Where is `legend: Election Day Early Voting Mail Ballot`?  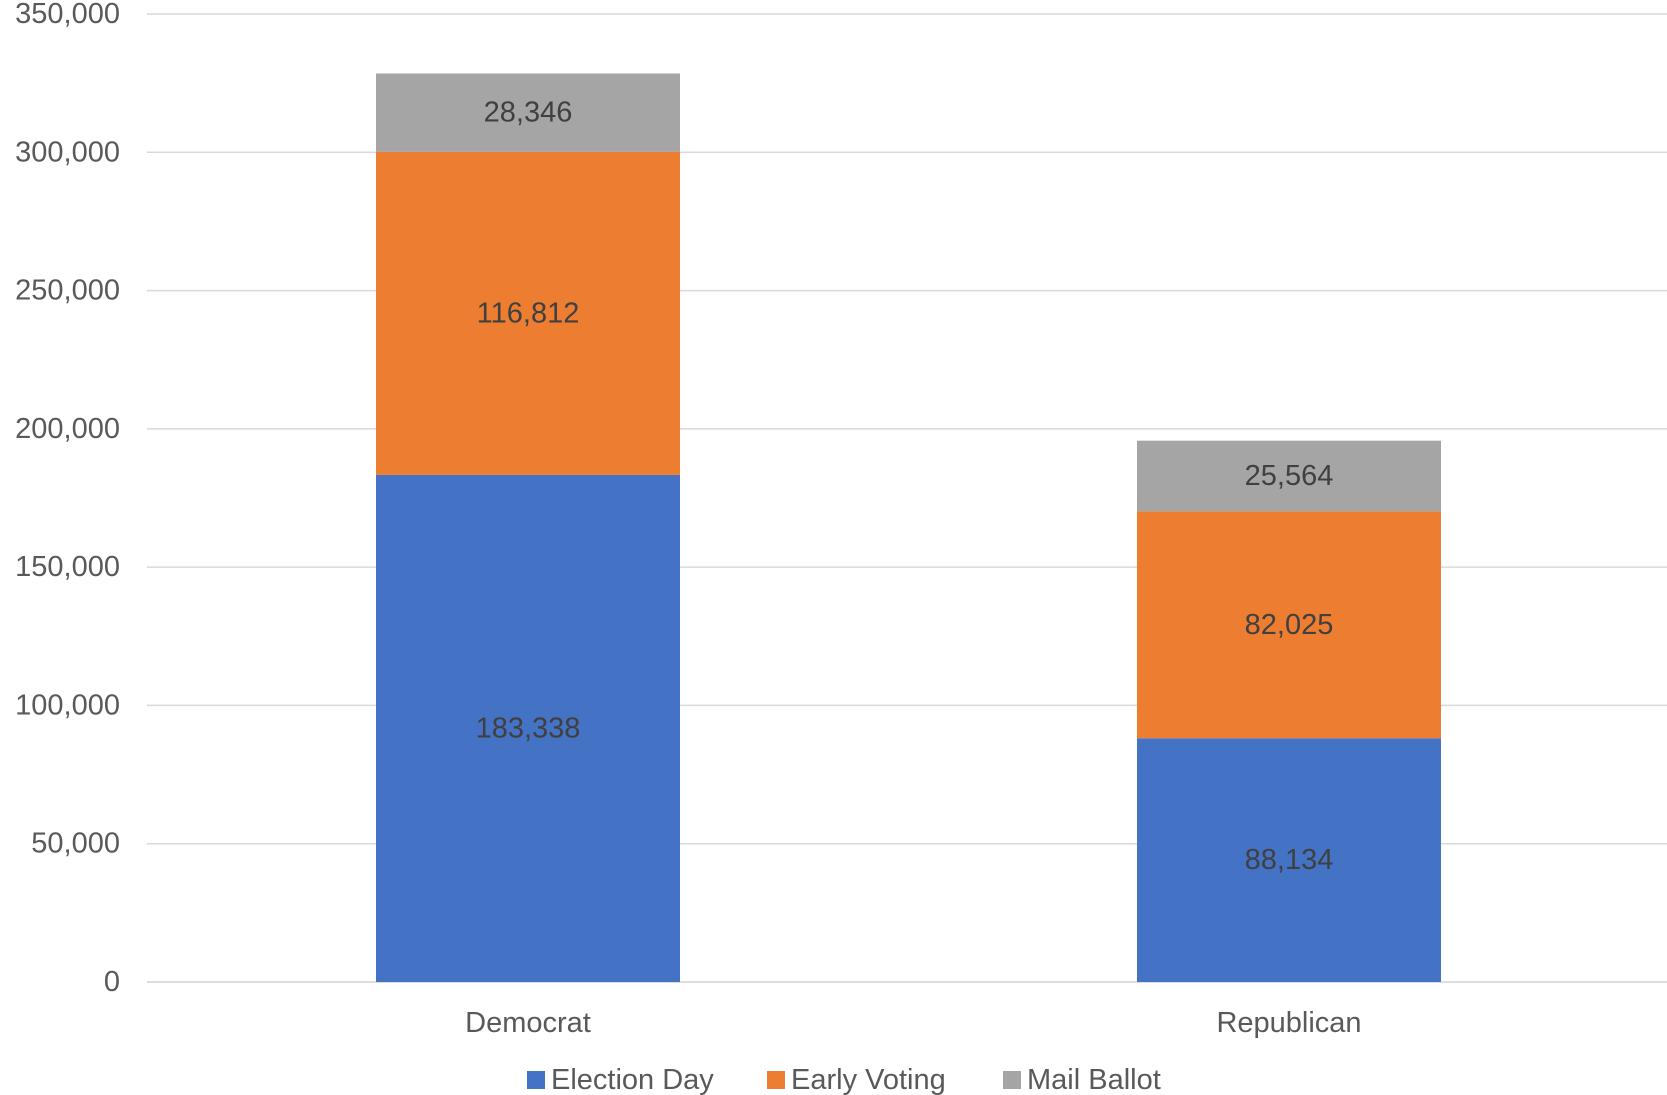
legend: Election Day Early Voting Mail Ballot is located at coordinates (844, 1079).